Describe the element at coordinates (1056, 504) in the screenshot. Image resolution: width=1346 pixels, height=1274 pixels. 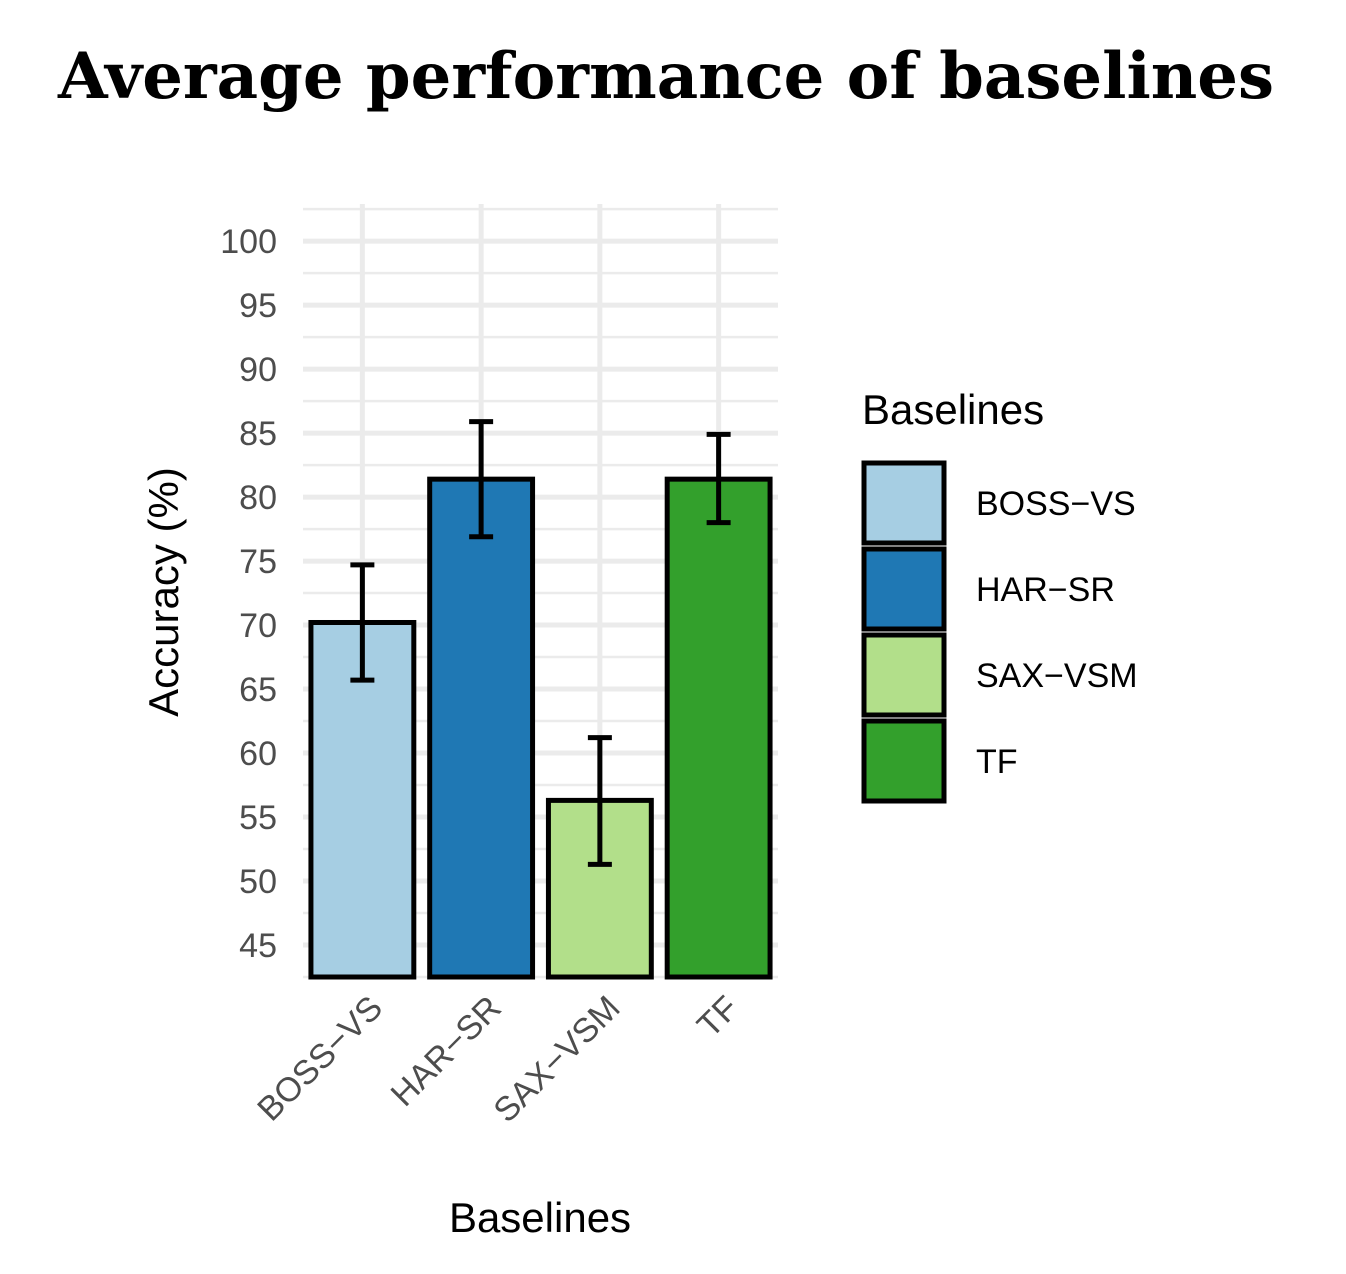
I see `legend-label: BOSS−VS` at that location.